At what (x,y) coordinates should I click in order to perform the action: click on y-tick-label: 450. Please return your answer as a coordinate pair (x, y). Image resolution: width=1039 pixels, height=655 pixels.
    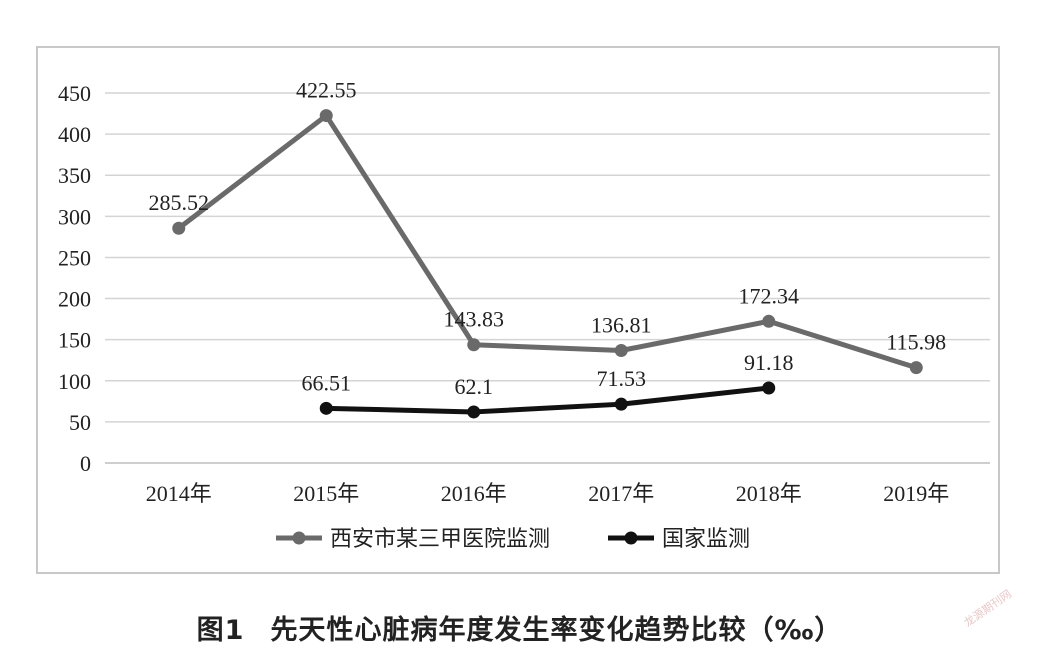
    Looking at the image, I should click on (74, 93).